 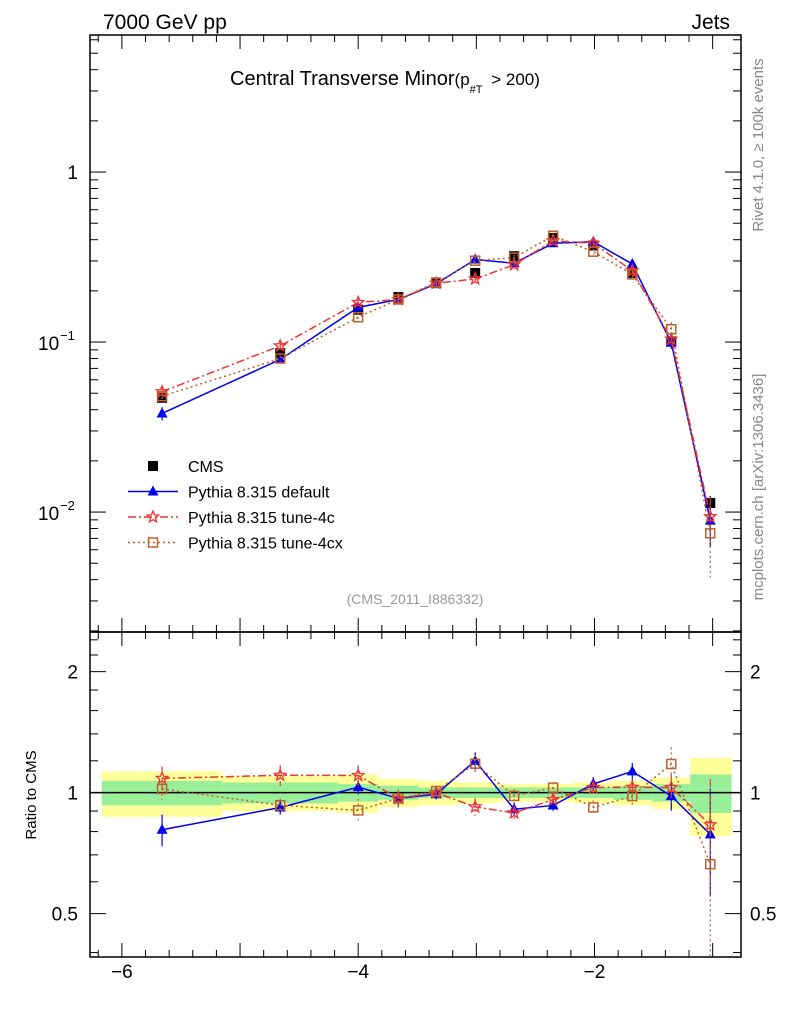 What do you see at coordinates (358, 972) in the screenshot?
I see `x-tick-label: −4` at bounding box center [358, 972].